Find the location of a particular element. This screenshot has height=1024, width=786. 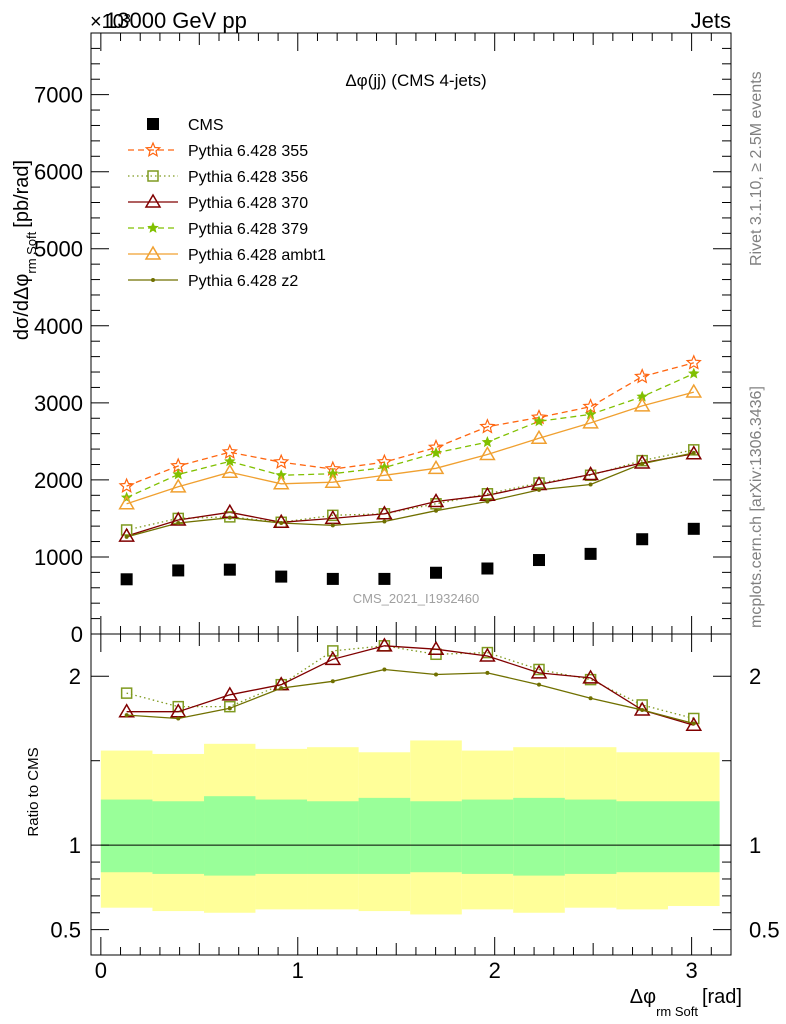

x-axis-label: Δφrm Soft [rad] is located at coordinates (686, 1002).